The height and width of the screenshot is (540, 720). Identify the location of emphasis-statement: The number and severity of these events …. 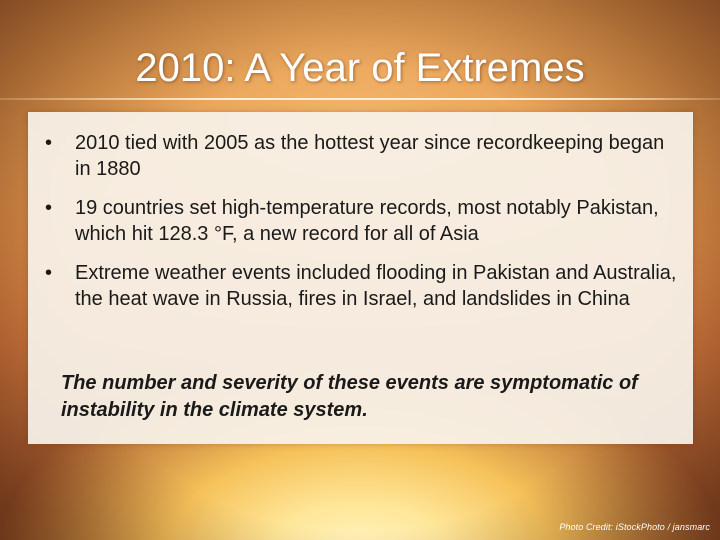
(349, 396).